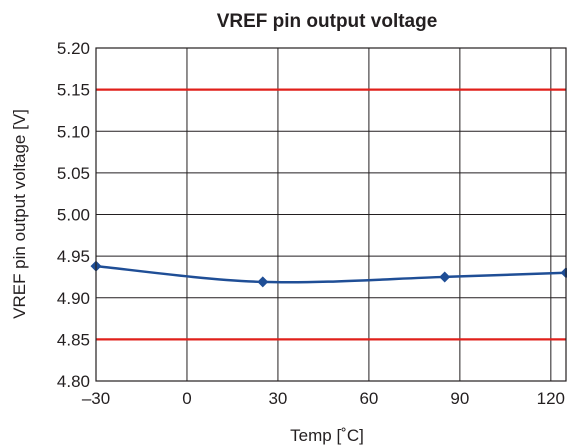  What do you see at coordinates (459, 398) in the screenshot?
I see `x-tick-label: 90` at bounding box center [459, 398].